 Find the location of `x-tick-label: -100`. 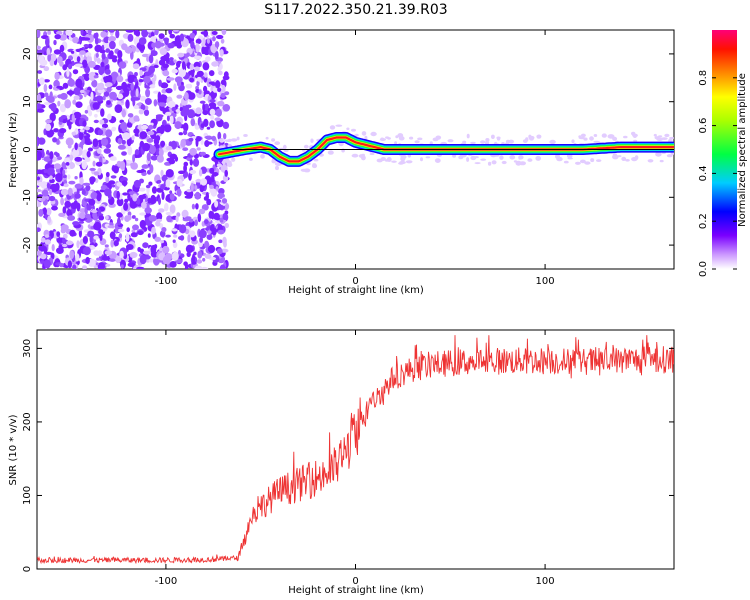

x-tick-label: -100 is located at coordinates (166, 581).